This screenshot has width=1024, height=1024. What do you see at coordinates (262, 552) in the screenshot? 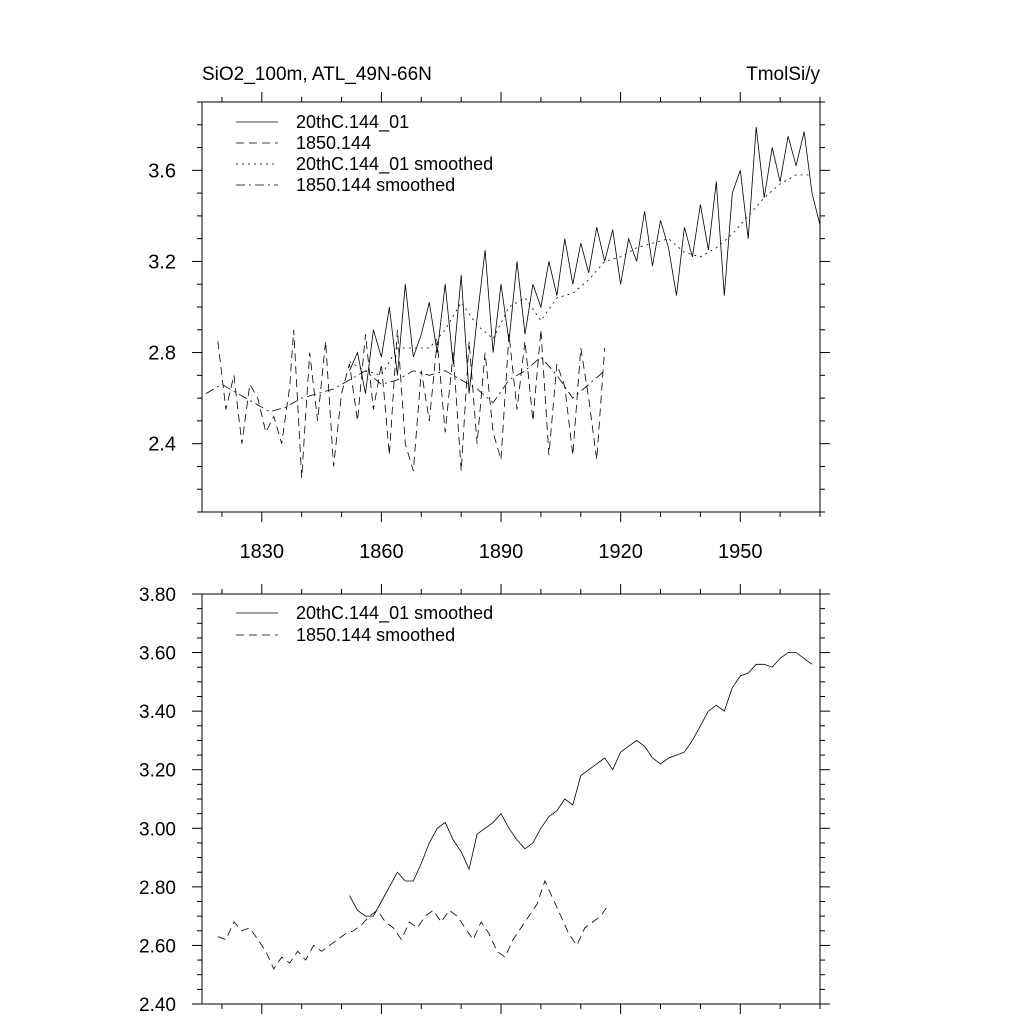
I see `x-tick-label: 1830` at bounding box center [262, 552].